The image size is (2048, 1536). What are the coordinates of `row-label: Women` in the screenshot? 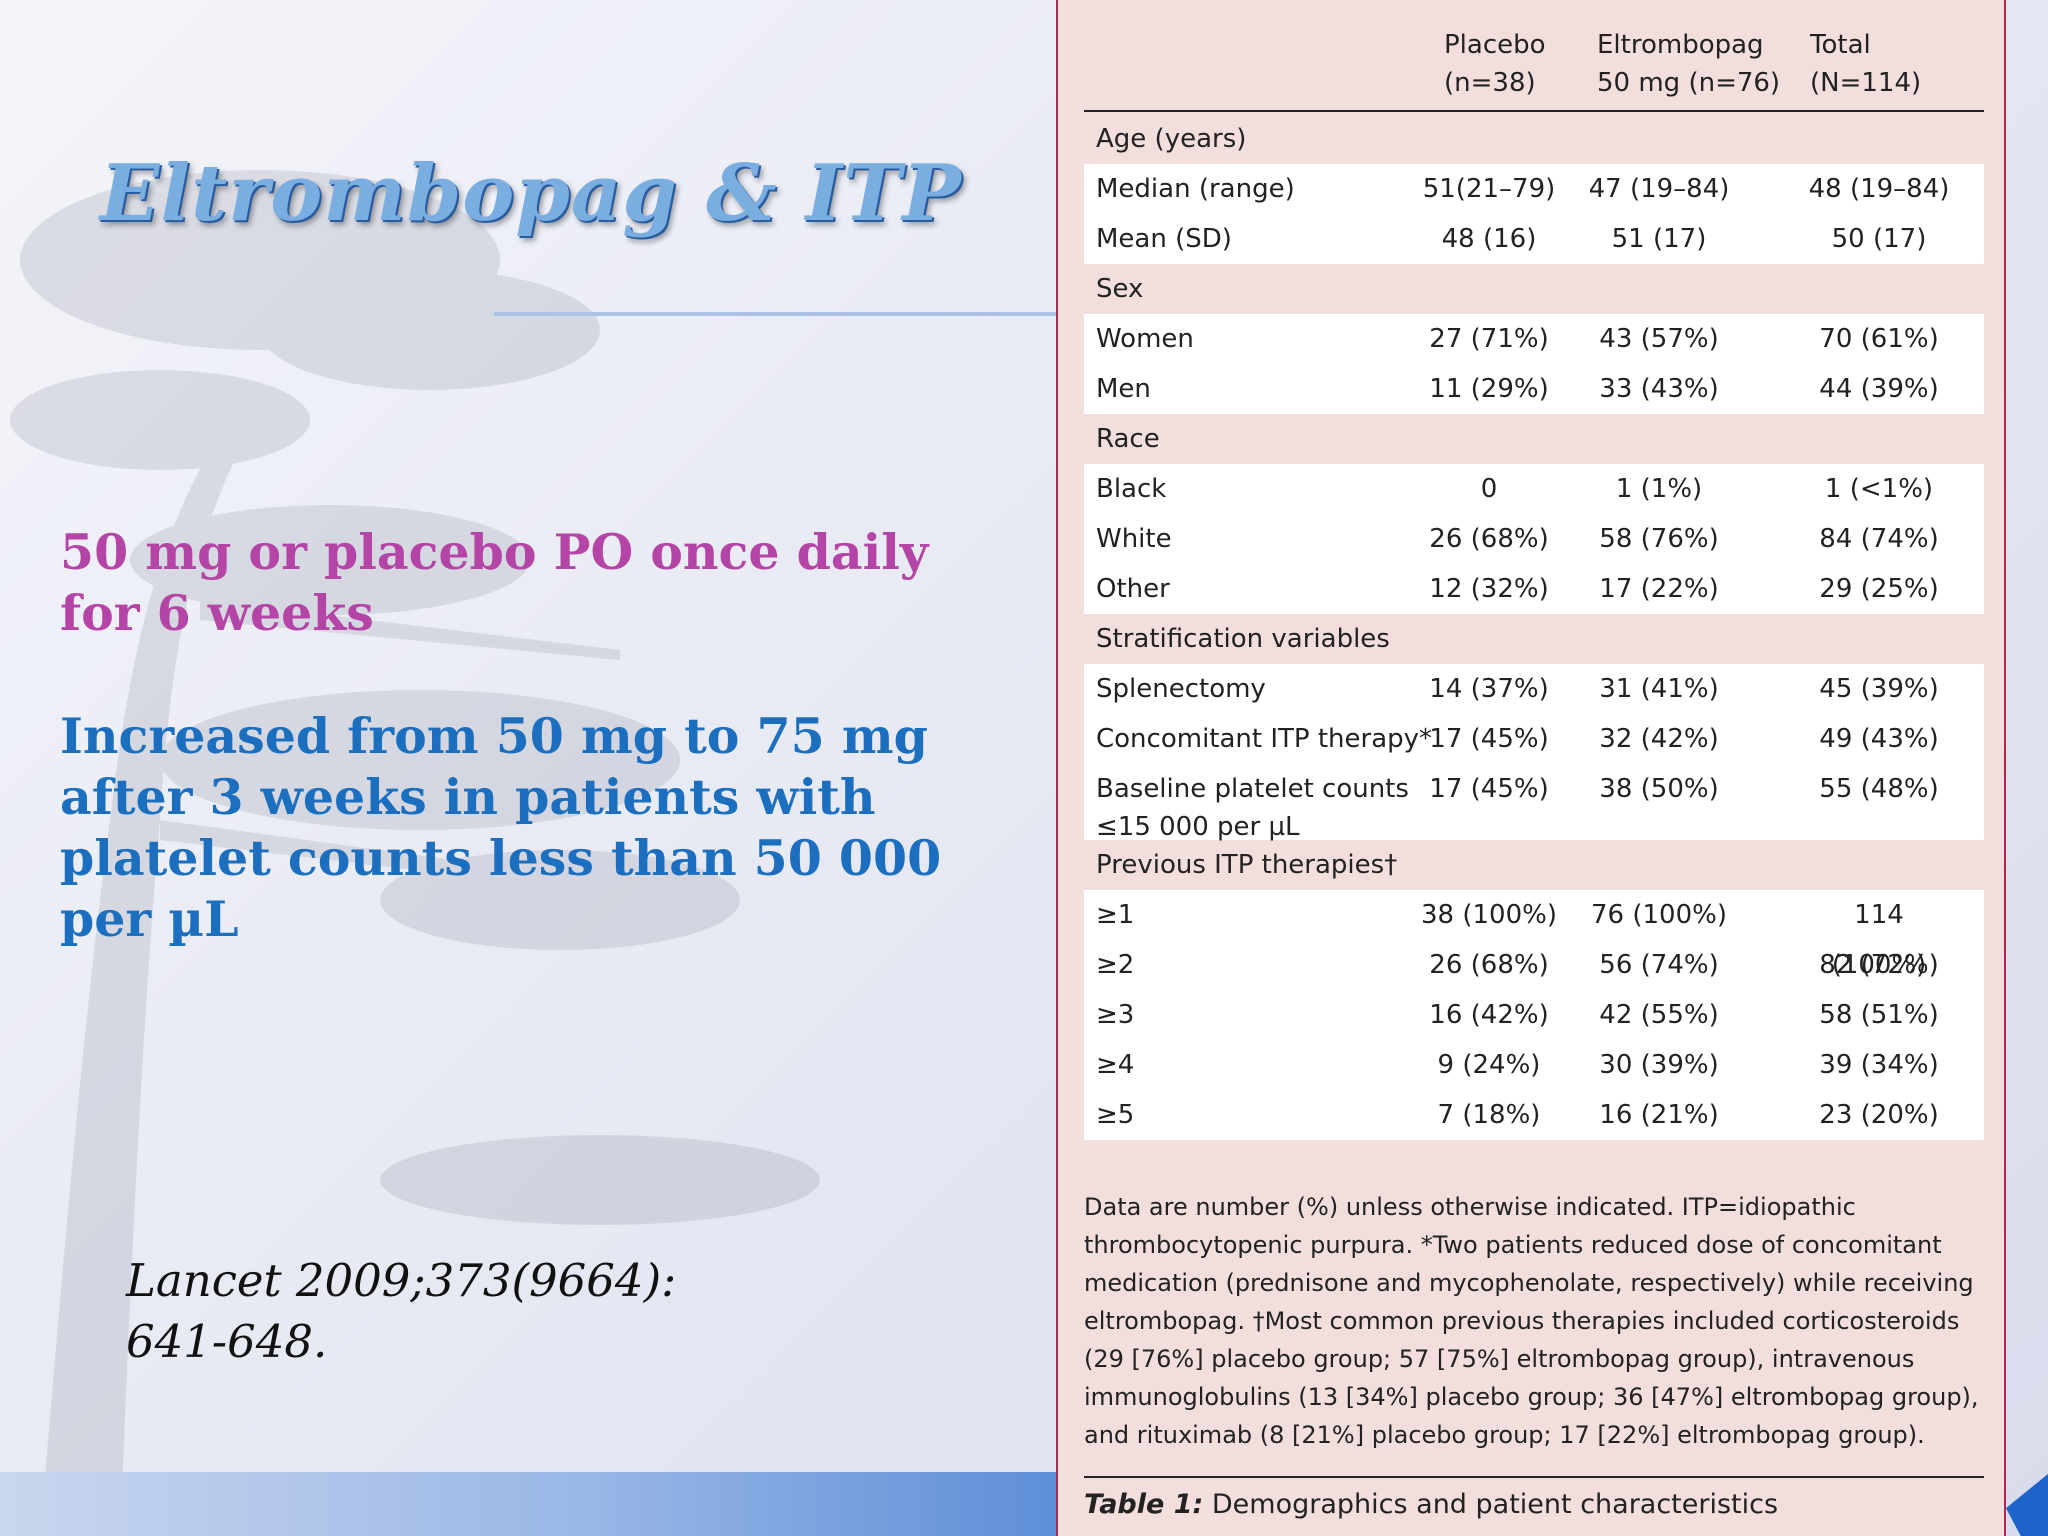 It's located at (1266, 336).